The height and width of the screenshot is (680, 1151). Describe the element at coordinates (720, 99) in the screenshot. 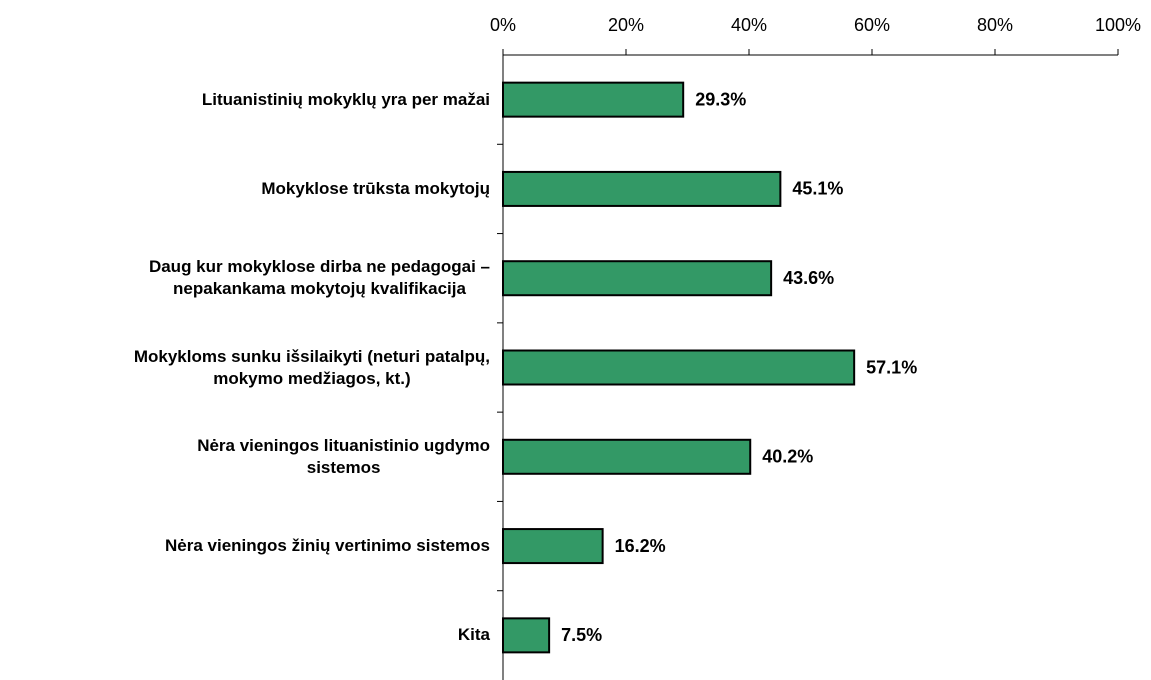

I see `data-label: 29.3%` at that location.